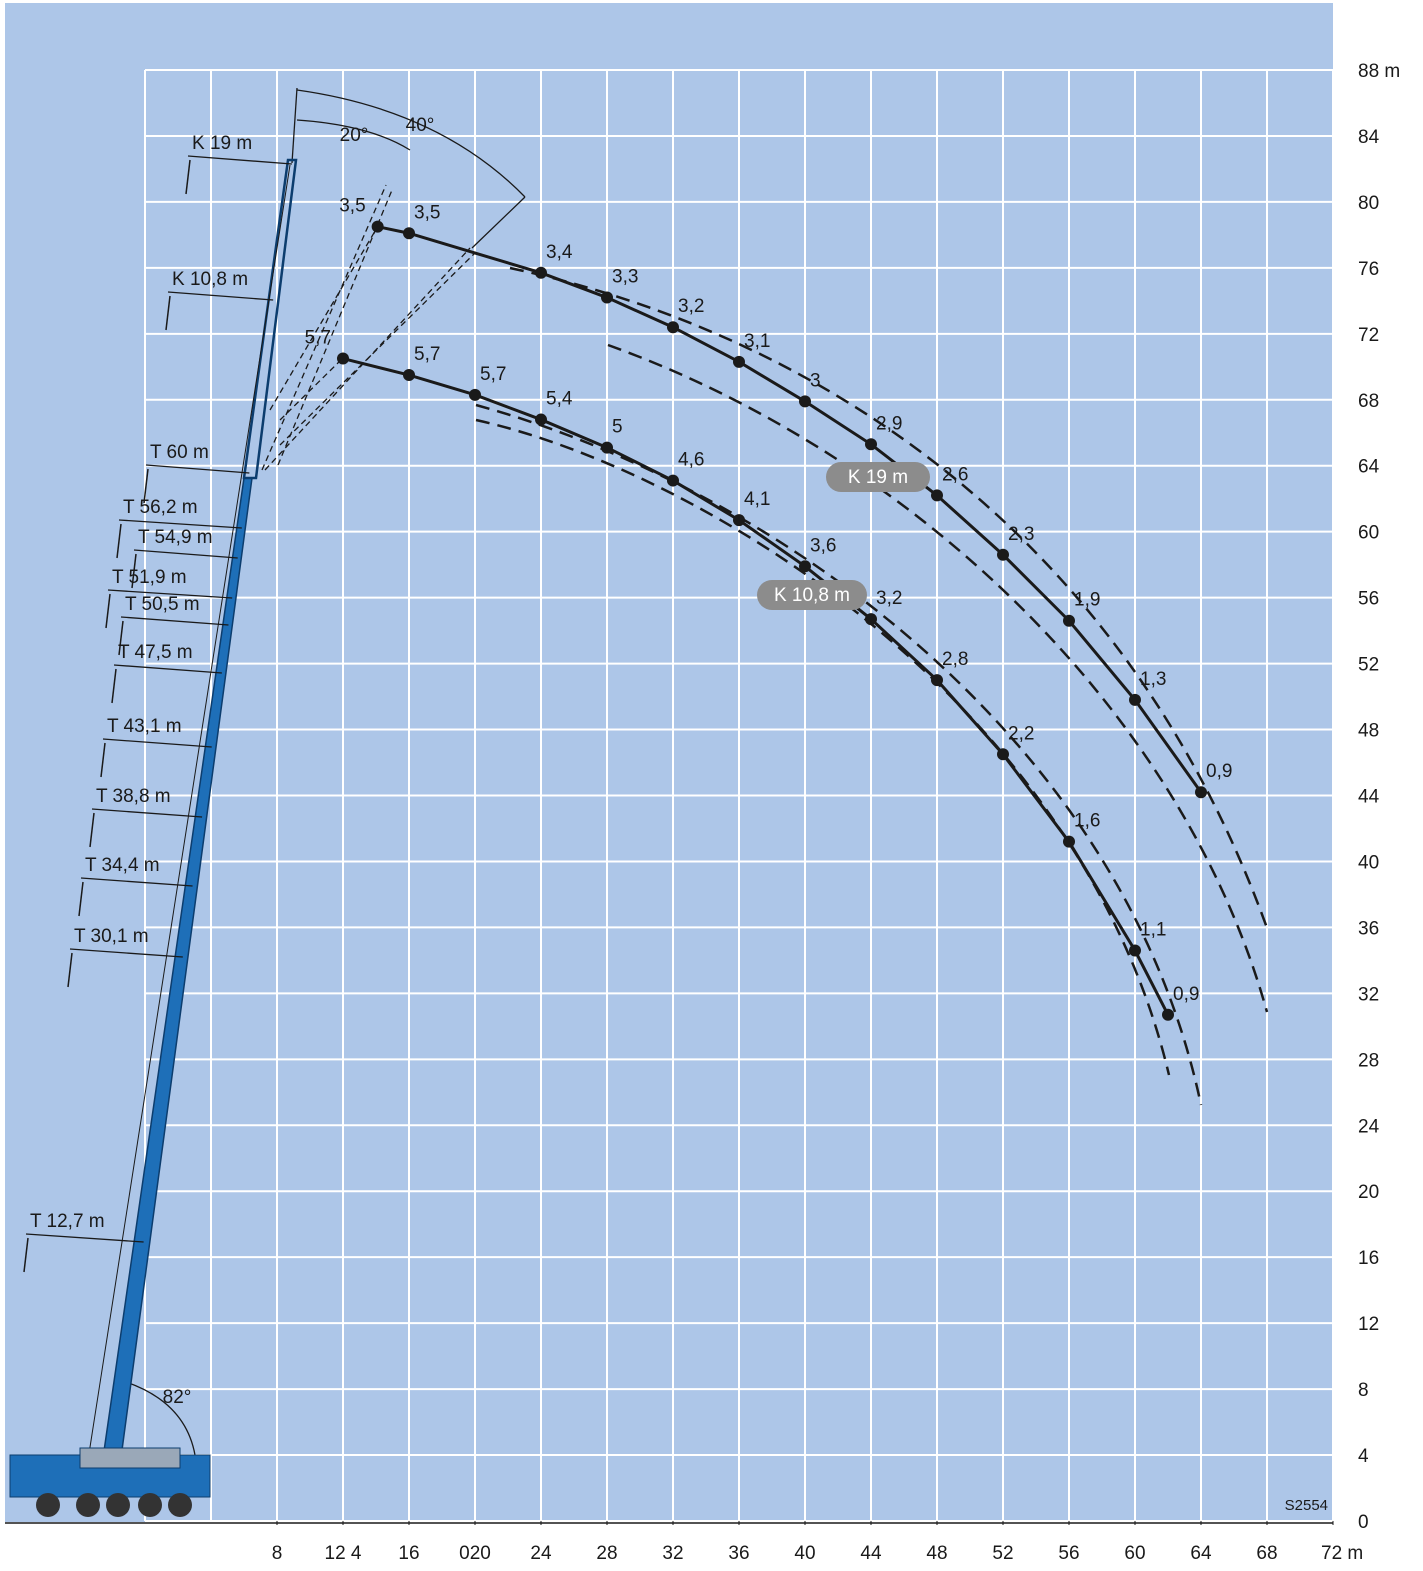 The image size is (1423, 1571). What do you see at coordinates (1368, 1060) in the screenshot?
I see `y-tick-label: 28` at bounding box center [1368, 1060].